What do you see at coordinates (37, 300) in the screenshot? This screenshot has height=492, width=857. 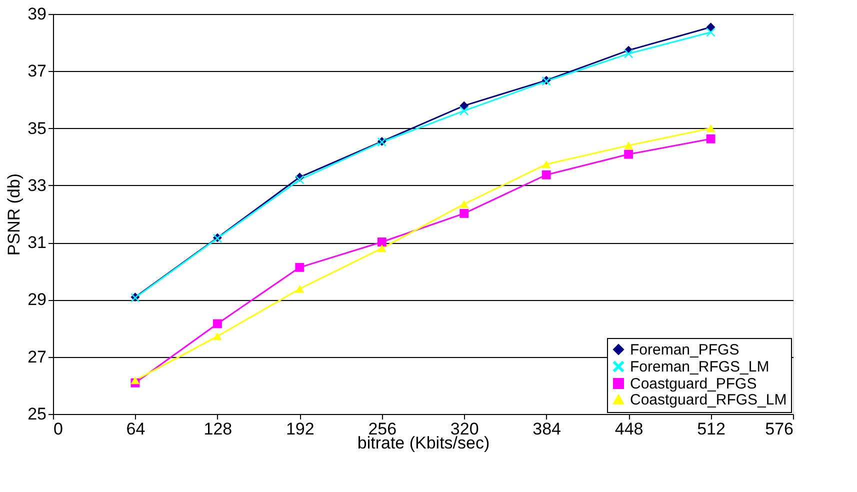 I see `y-tick-label: 29` at bounding box center [37, 300].